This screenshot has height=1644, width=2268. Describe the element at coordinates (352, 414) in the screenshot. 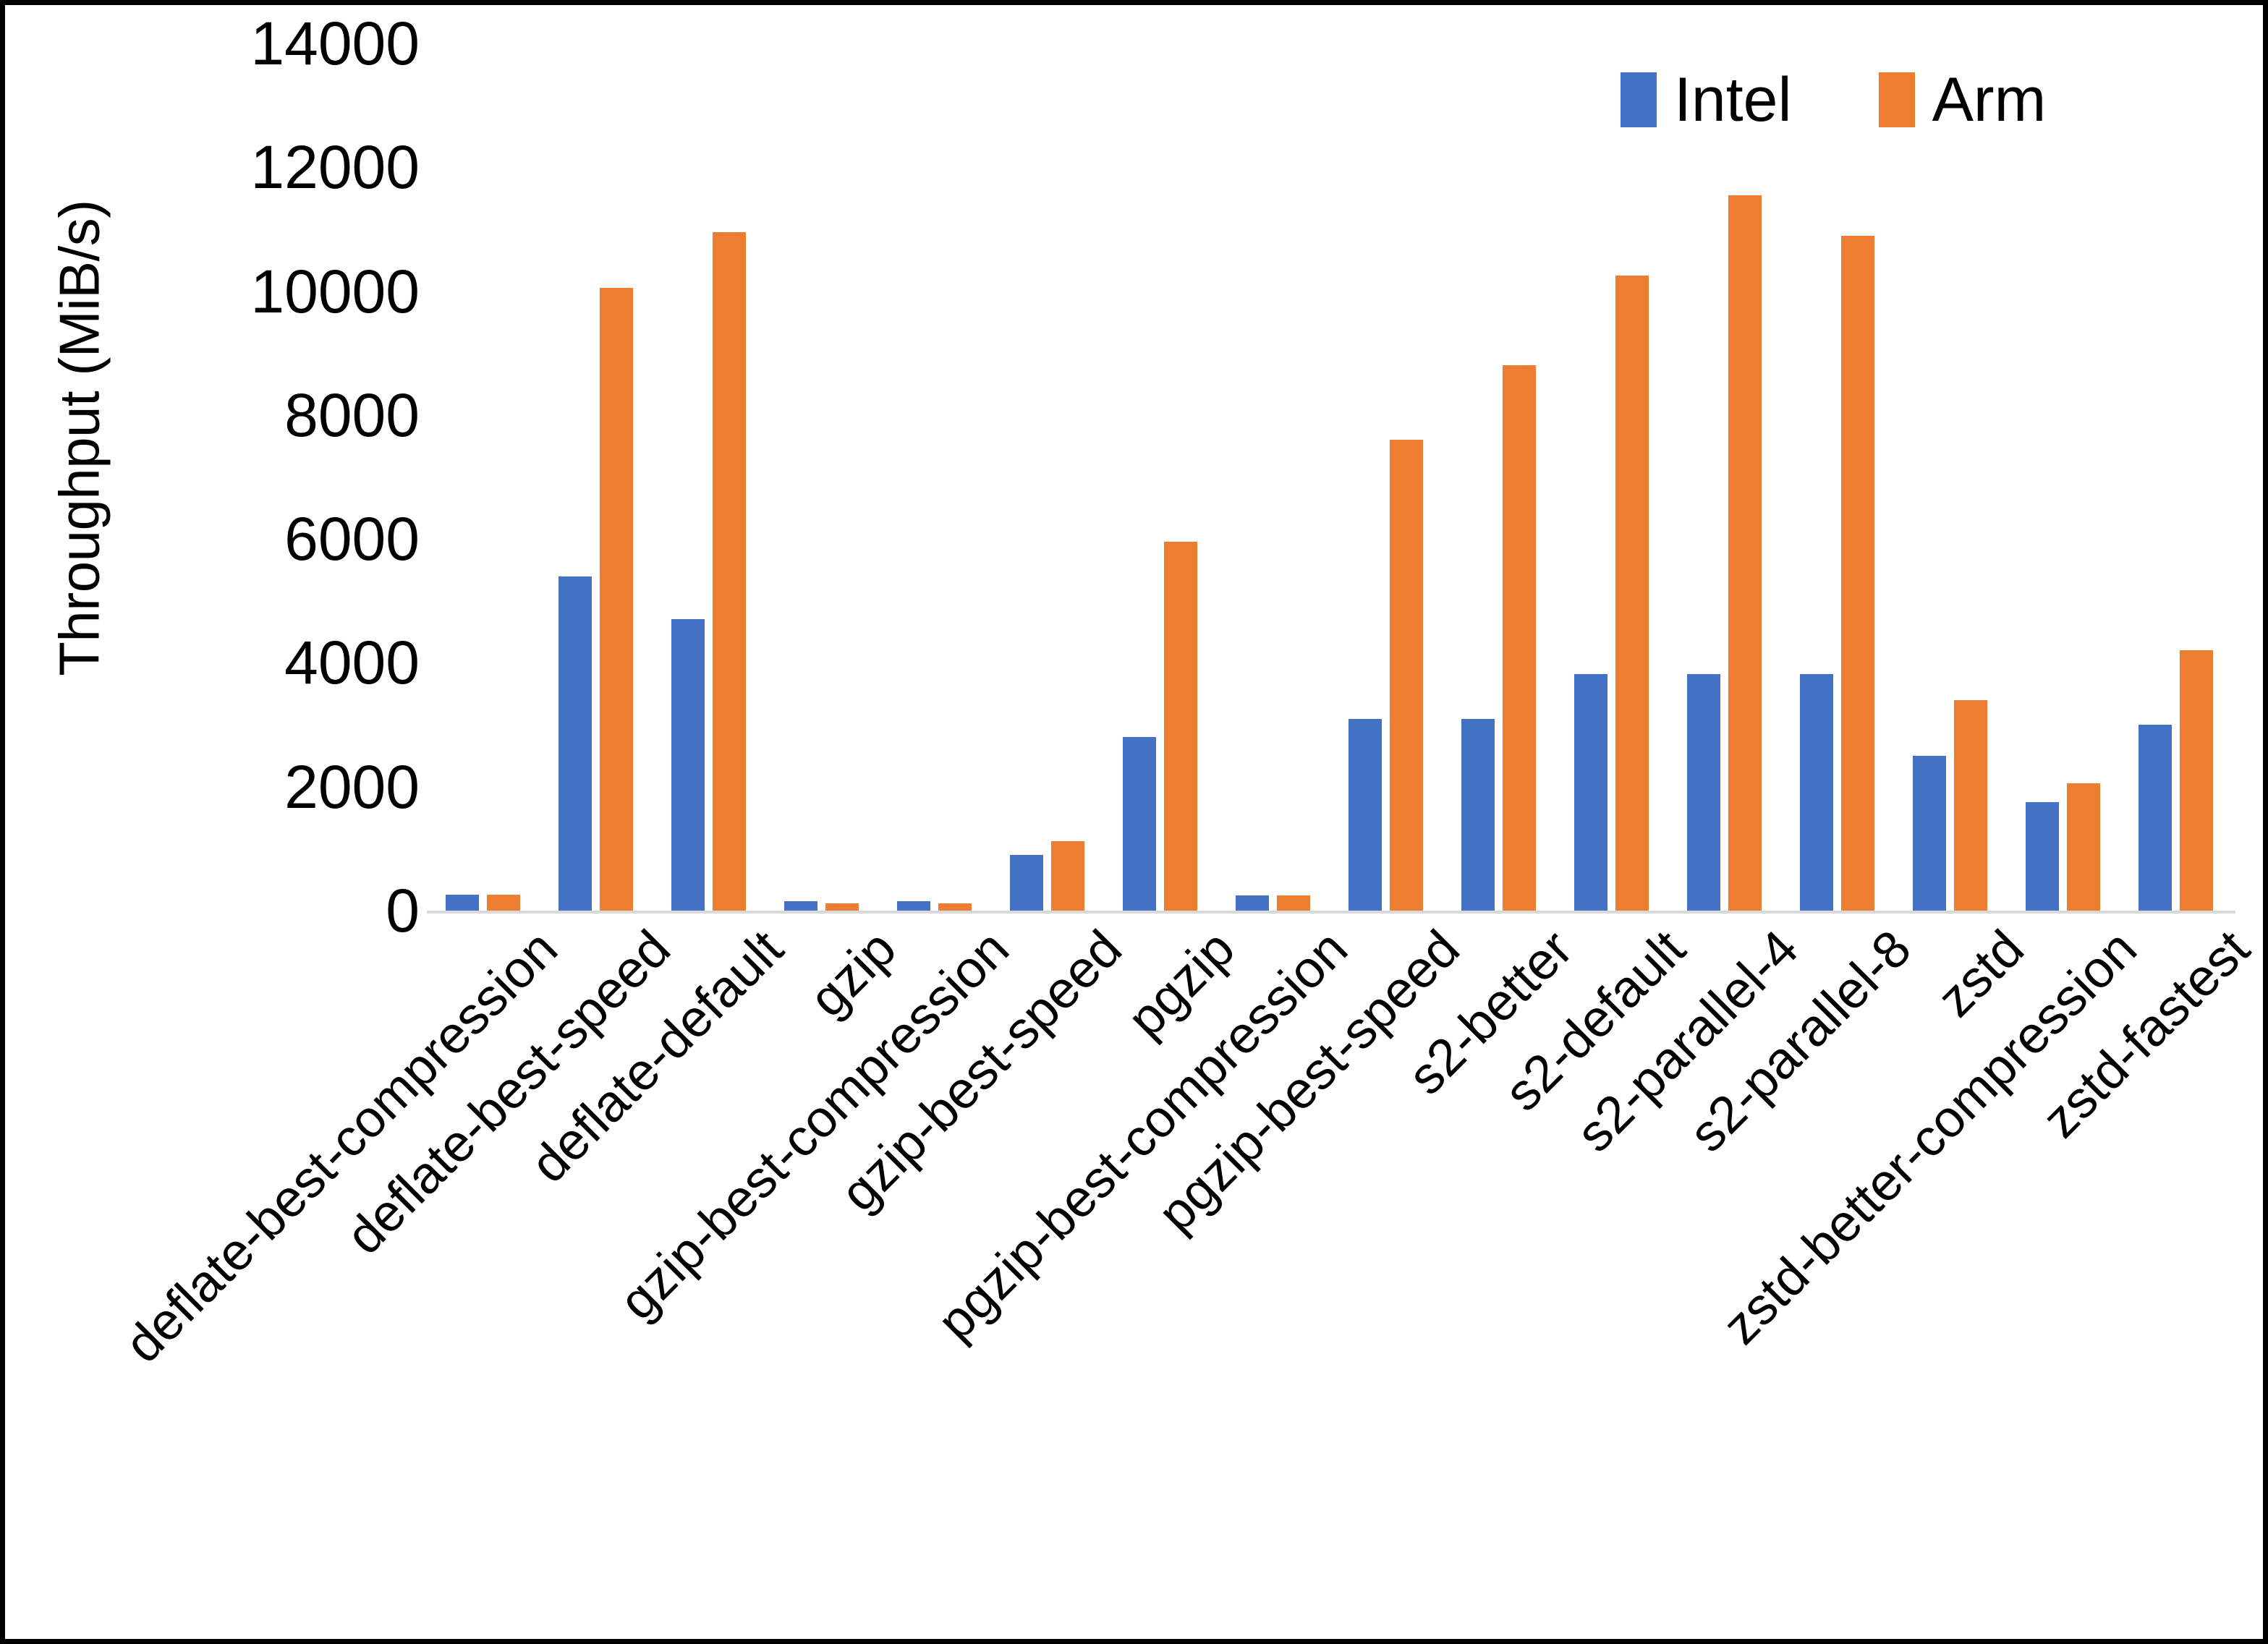

I see `y-axis-tick-label: 8000` at that location.